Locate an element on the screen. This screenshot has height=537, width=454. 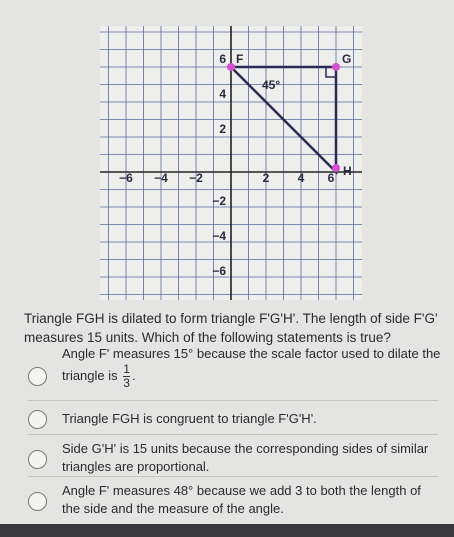
x-tick-label: 2 is located at coordinates (266, 178).